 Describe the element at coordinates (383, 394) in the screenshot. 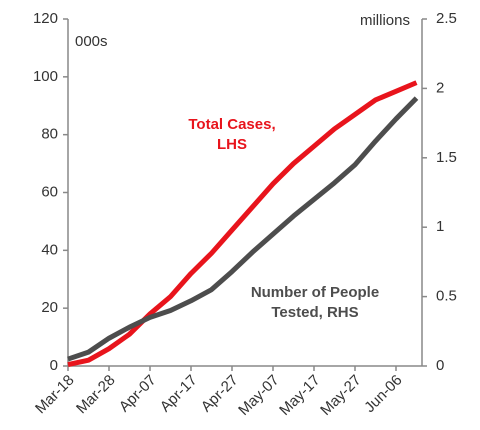

I see `x-tick-label: Jun-06` at that location.